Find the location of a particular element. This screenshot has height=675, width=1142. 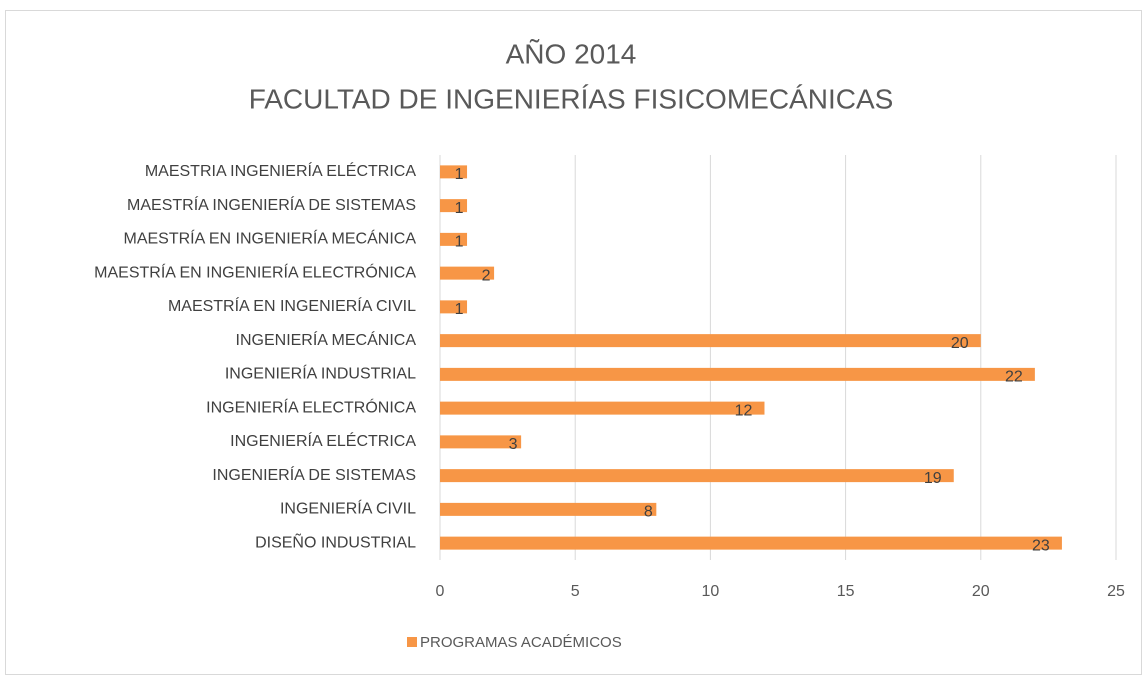

legend-swatch is located at coordinates (412, 642).